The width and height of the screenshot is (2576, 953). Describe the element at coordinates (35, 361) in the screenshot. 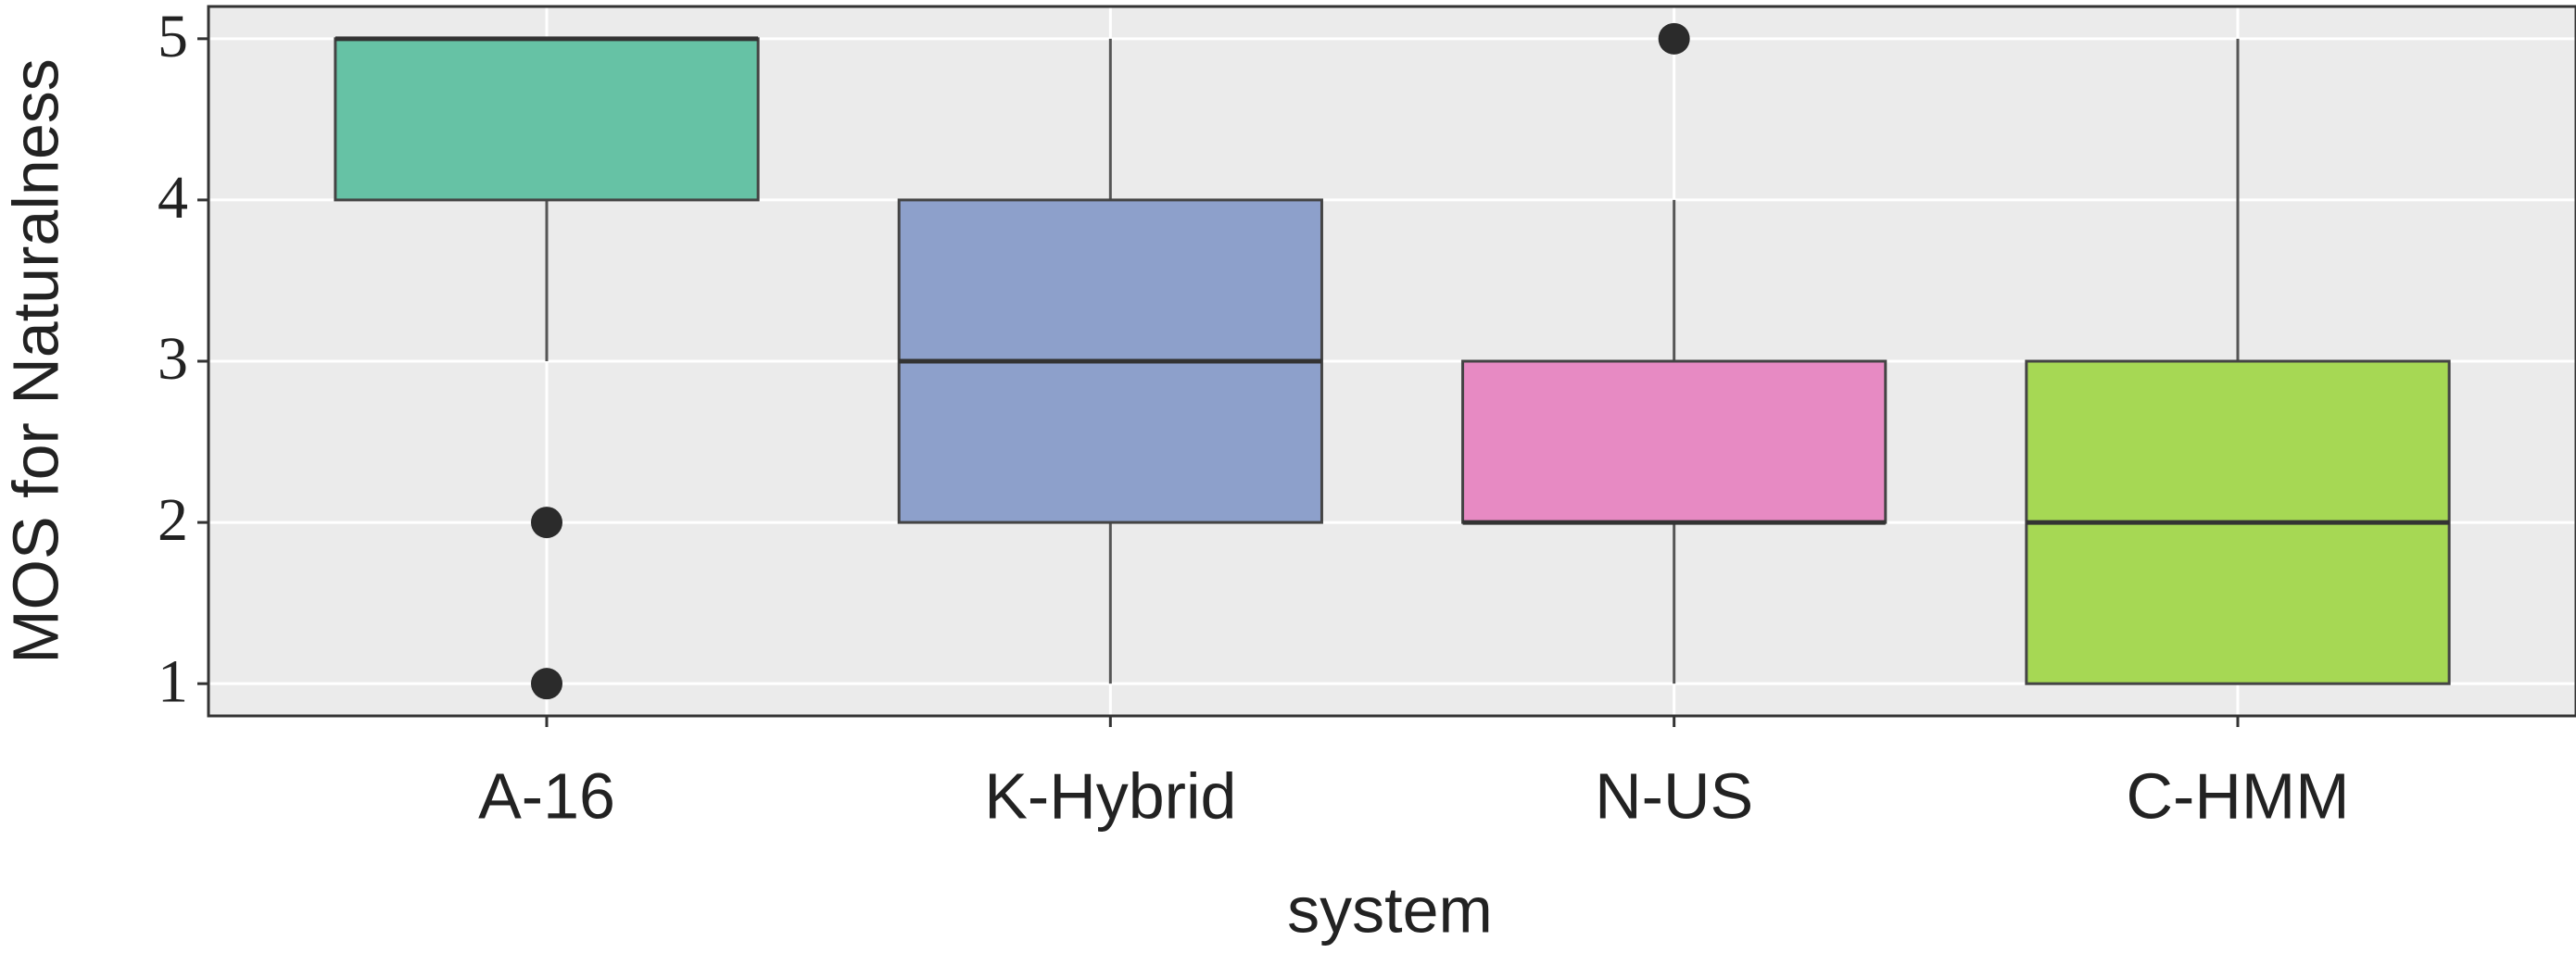

I see `y-axis-title: MOS for Naturalness` at that location.